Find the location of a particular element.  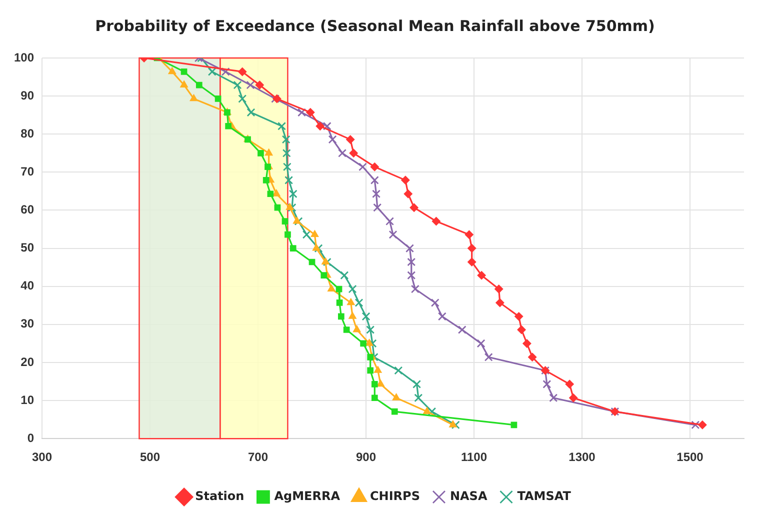

x-tick-label: 900 is located at coordinates (366, 457).